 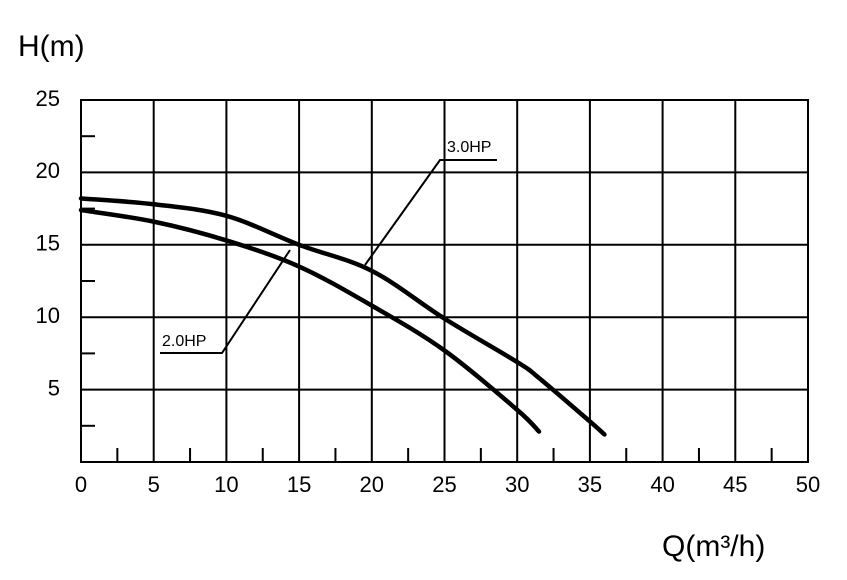 What do you see at coordinates (48, 98) in the screenshot?
I see `y-tick-label: 25` at bounding box center [48, 98].